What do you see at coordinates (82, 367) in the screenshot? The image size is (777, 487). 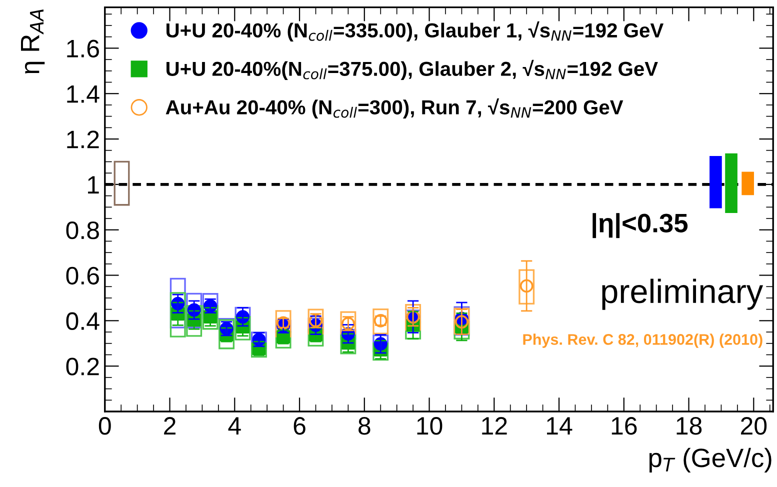 I see `y-tick-label: 0.2` at bounding box center [82, 367].